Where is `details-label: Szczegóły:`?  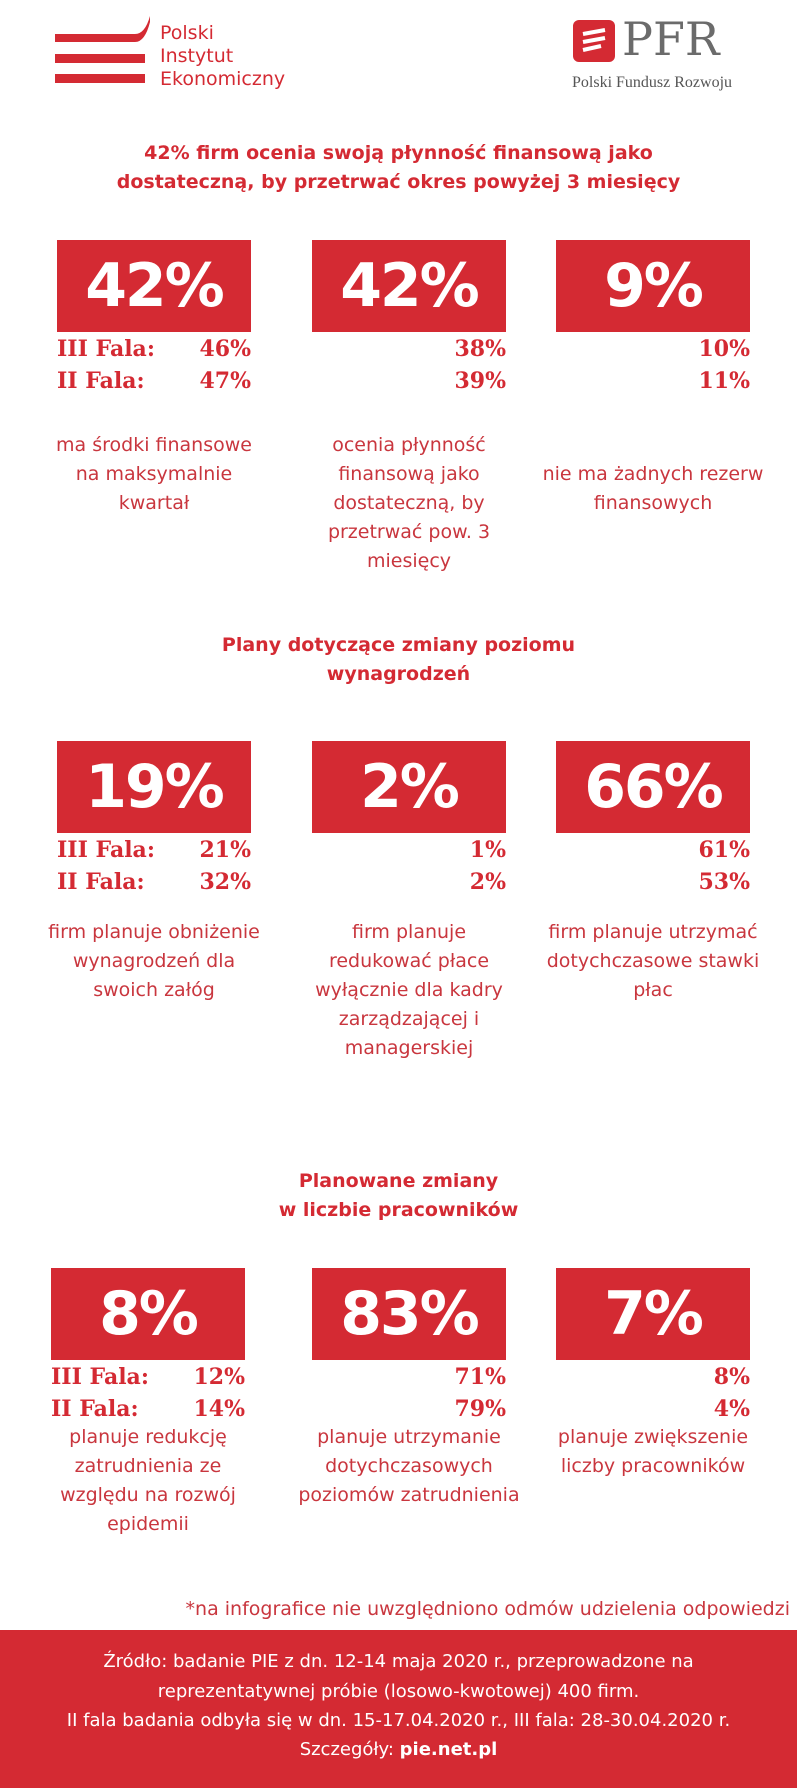
details-label: Szczegóły: is located at coordinates (349, 1749).